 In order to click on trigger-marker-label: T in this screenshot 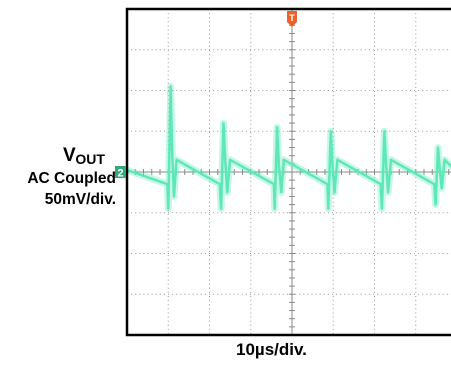, I will do `click(292, 18)`.